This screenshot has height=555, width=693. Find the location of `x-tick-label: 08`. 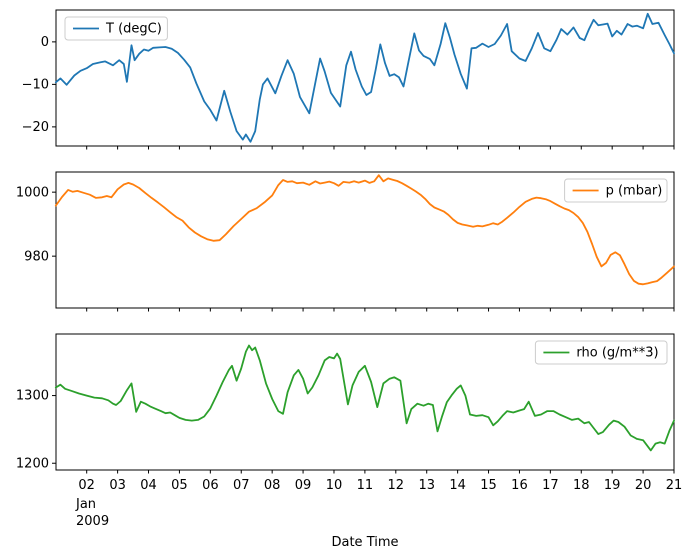

x-tick-label: 08 is located at coordinates (272, 485).